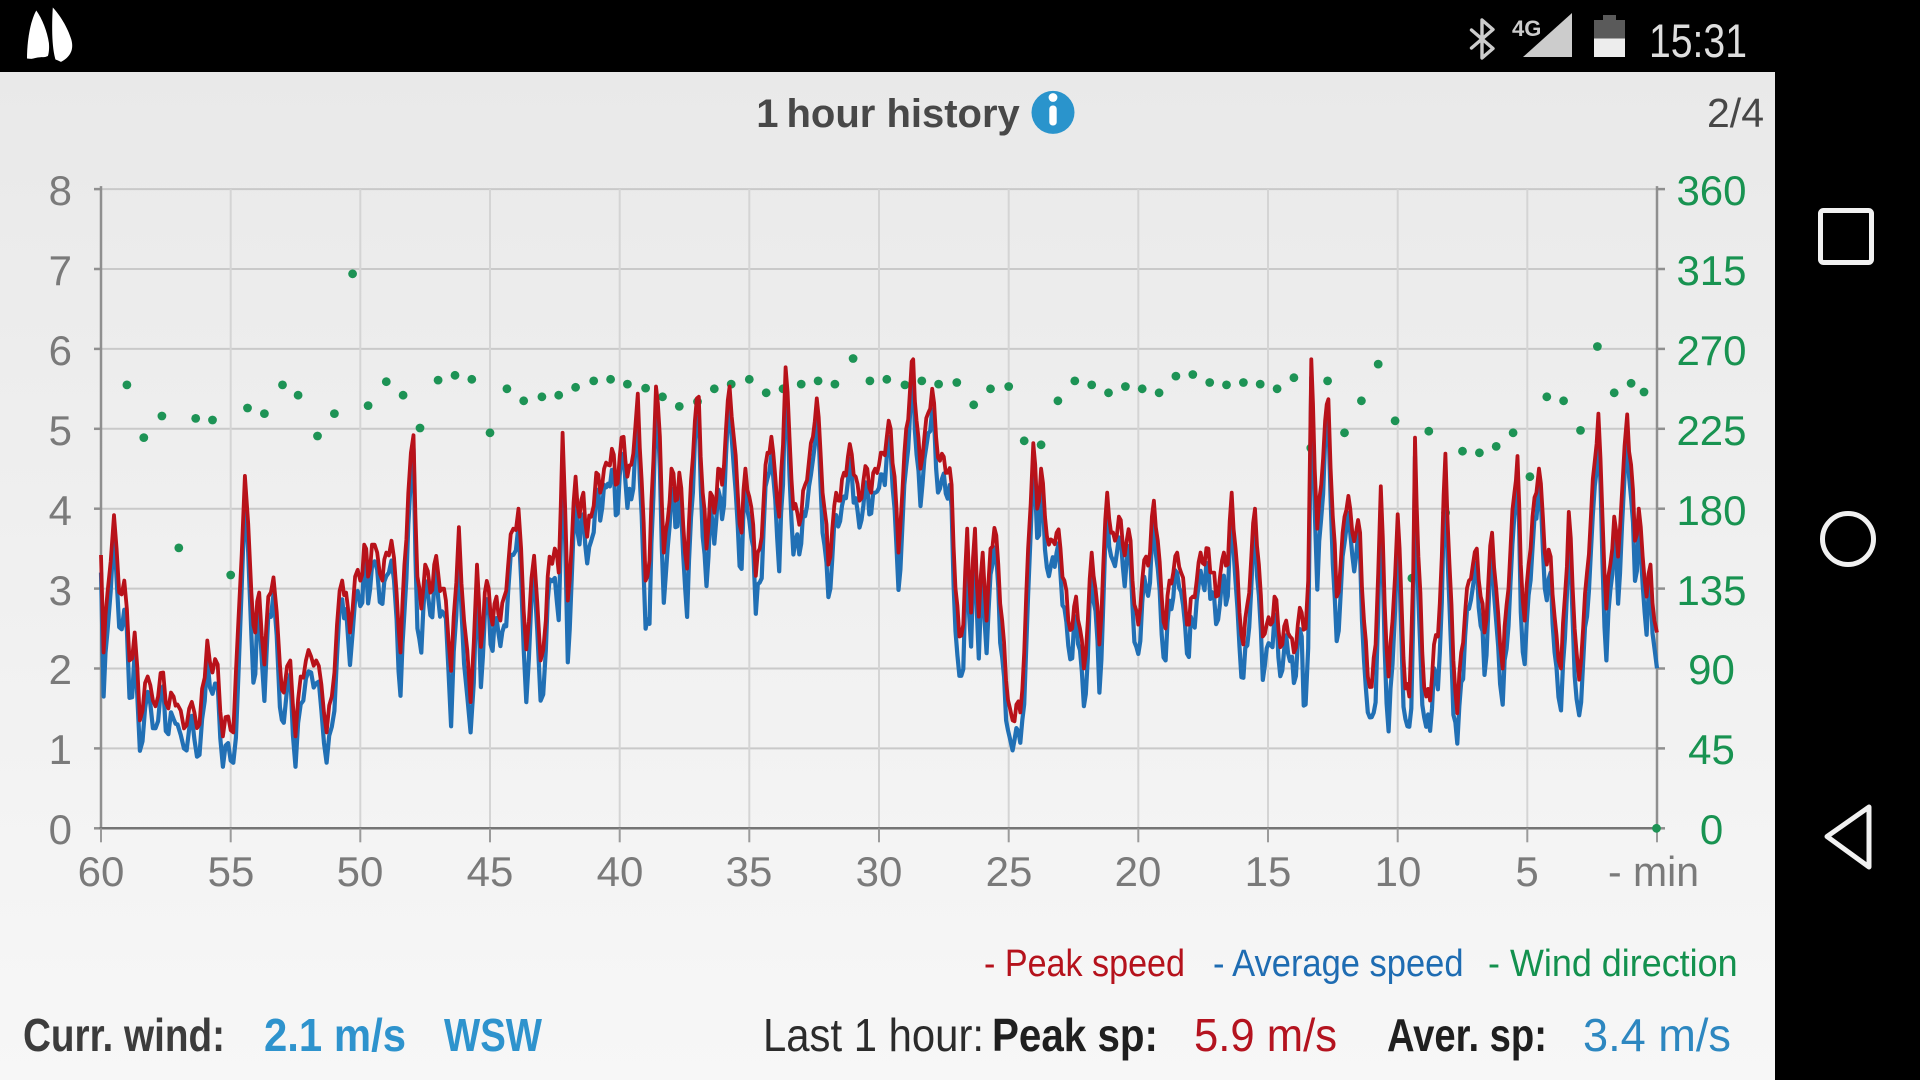  Describe the element at coordinates (879, 871) in the screenshot. I see `svg-text: 30` at that location.